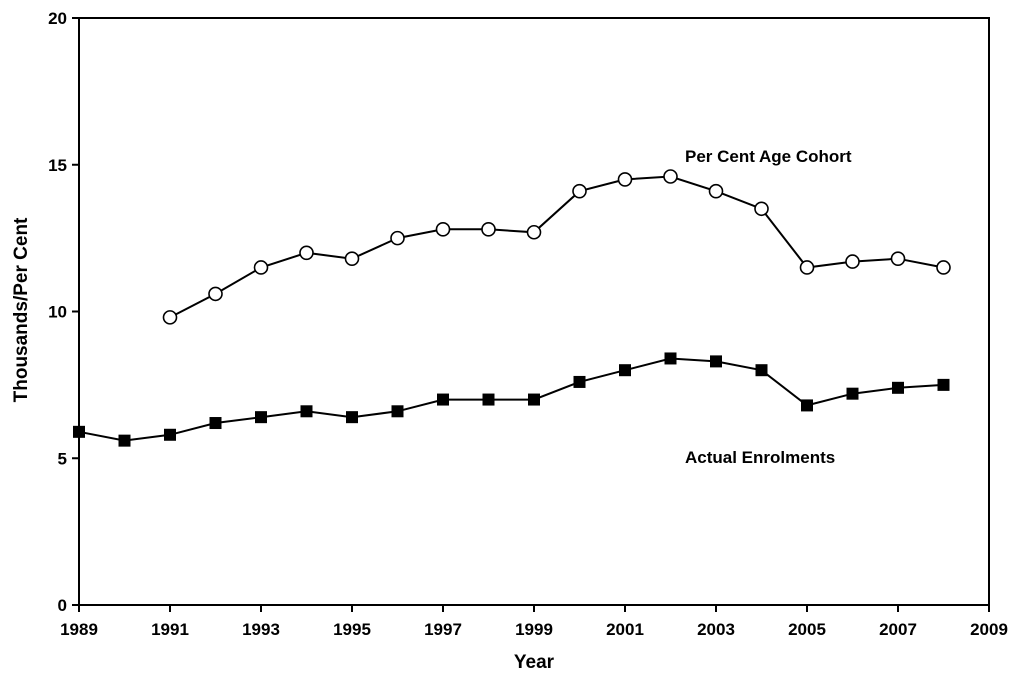 Image resolution: width=1010 pixels, height=675 pixels. I want to click on x-tick-label: 1993, so click(261, 629).